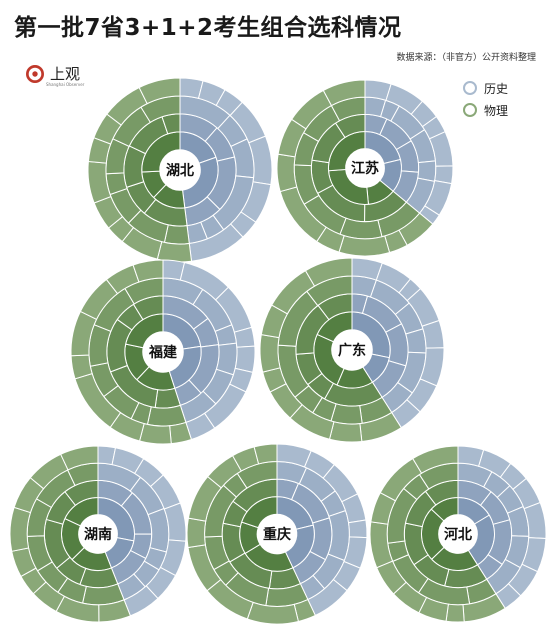  I want to click on province-label: 重庆, so click(277, 534).